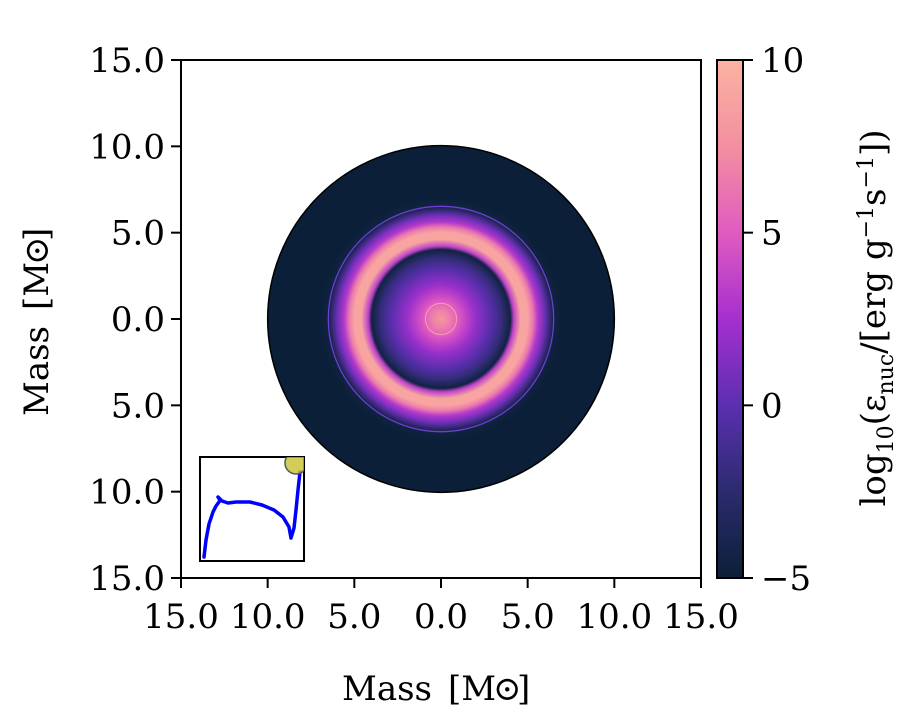 The image size is (906, 725). I want to click on colorbar-tick-label-0: 10, so click(782, 61).